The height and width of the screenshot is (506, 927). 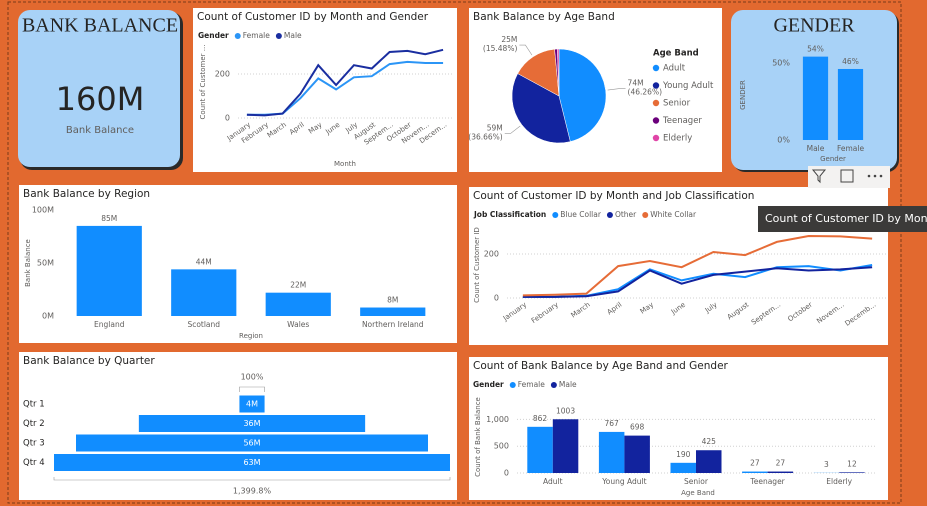 I want to click on x-tick-label: England, so click(x=109, y=324).